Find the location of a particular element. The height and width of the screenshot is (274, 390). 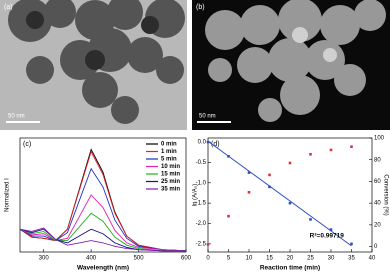

y-tick-label: -2.0 is located at coordinates (201, 224).